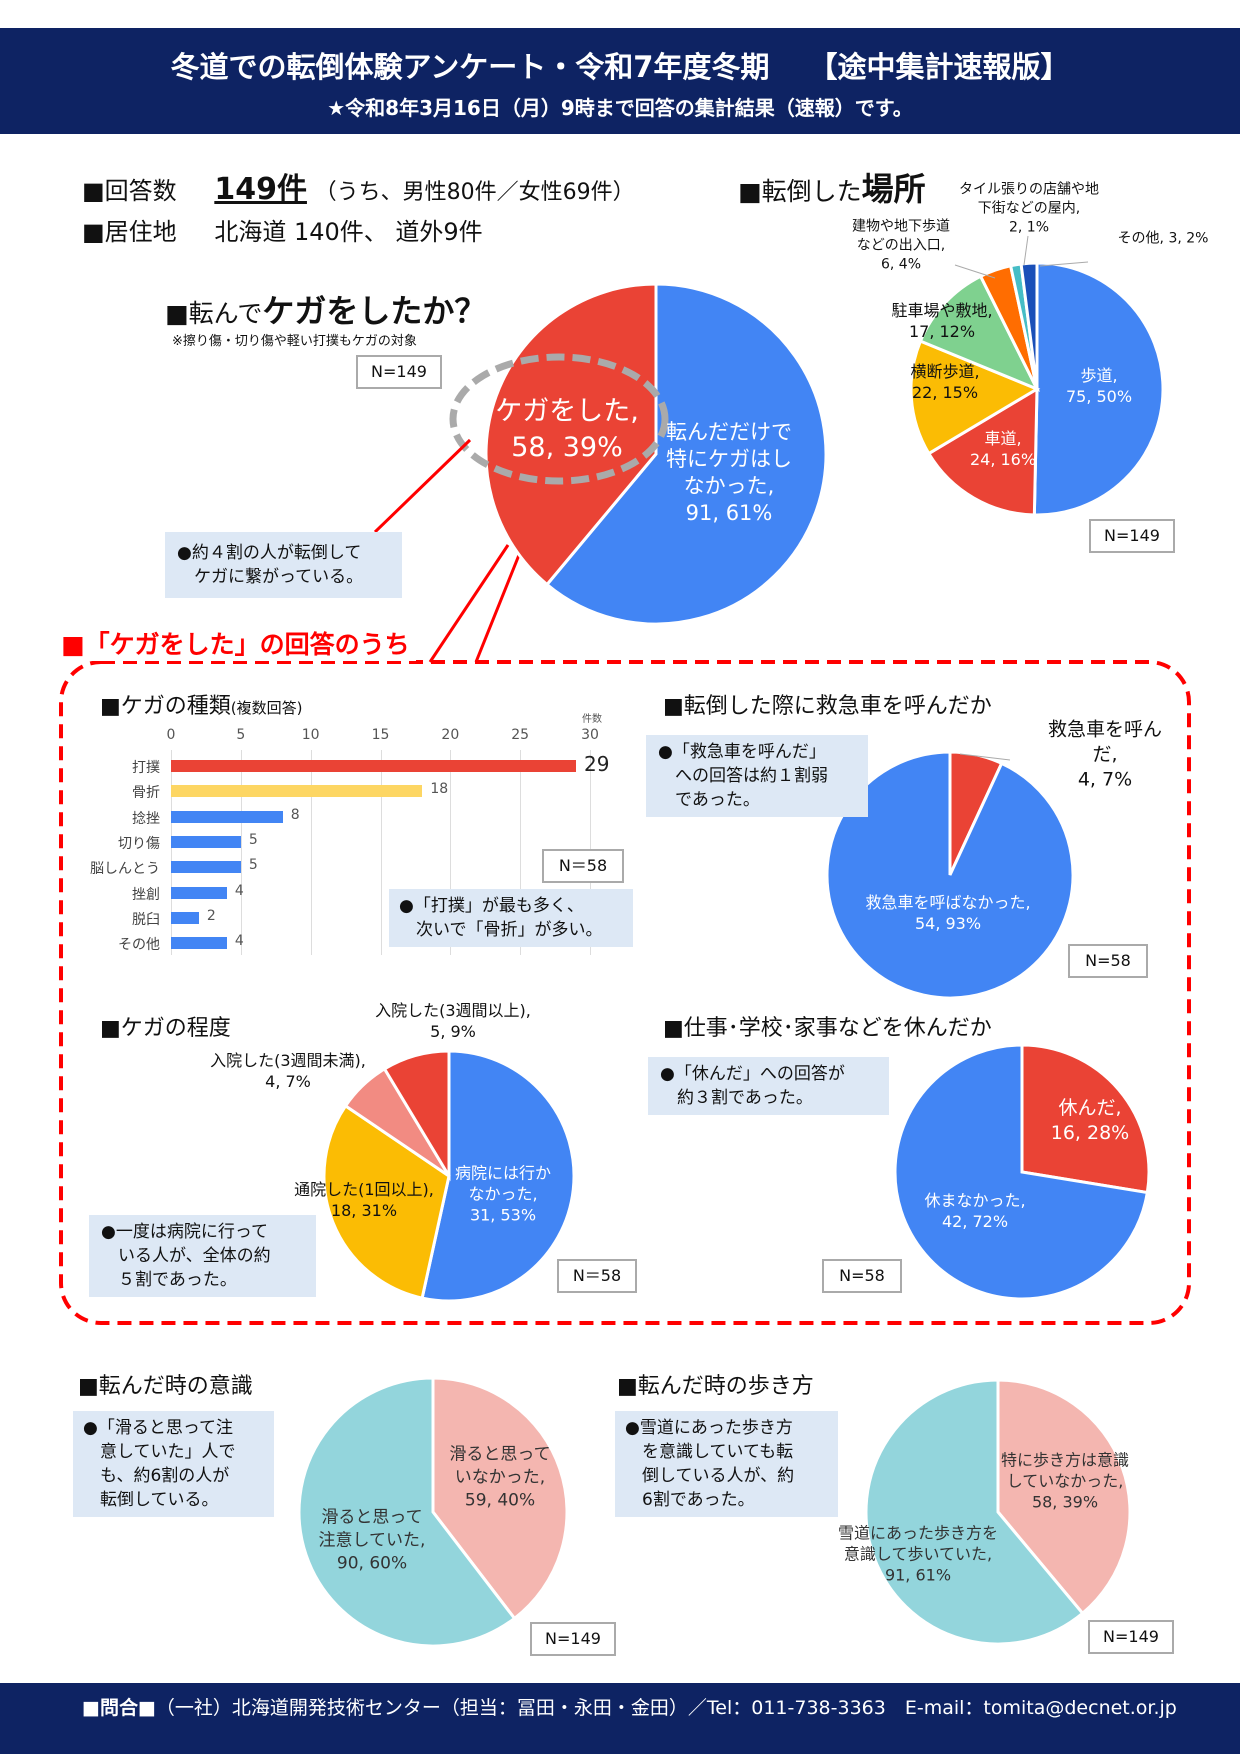 This screenshot has height=1754, width=1240. What do you see at coordinates (129, 191) in the screenshot?
I see `responses-label: ■回答数` at bounding box center [129, 191].